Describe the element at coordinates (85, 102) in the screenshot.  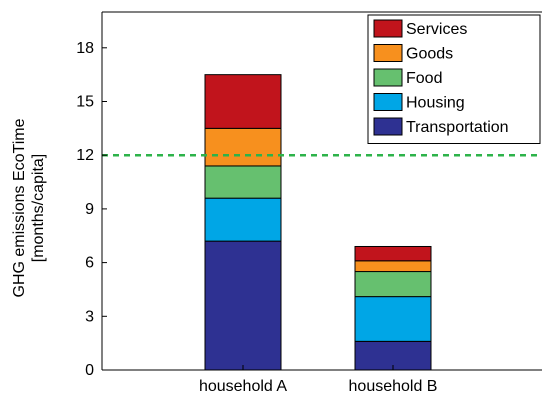
I see `y-tick-label: 15` at that location.